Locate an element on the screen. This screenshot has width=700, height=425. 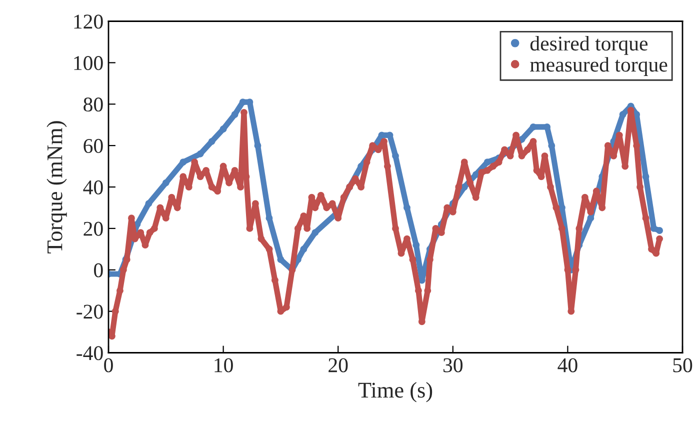
y-axis-title: Torque (mNm) is located at coordinates (56, 187).